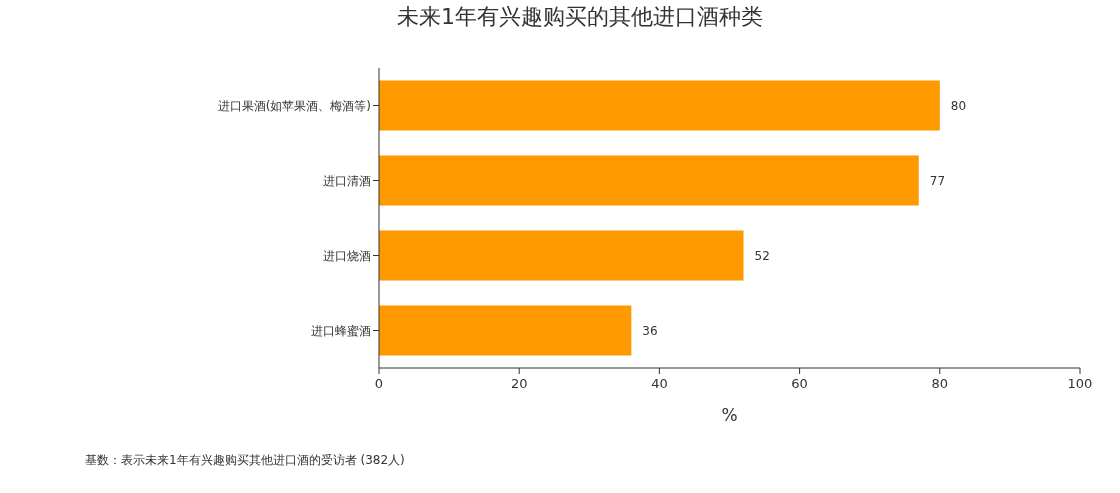  What do you see at coordinates (379, 383) in the screenshot?
I see `x-tick-label: 0` at bounding box center [379, 383].